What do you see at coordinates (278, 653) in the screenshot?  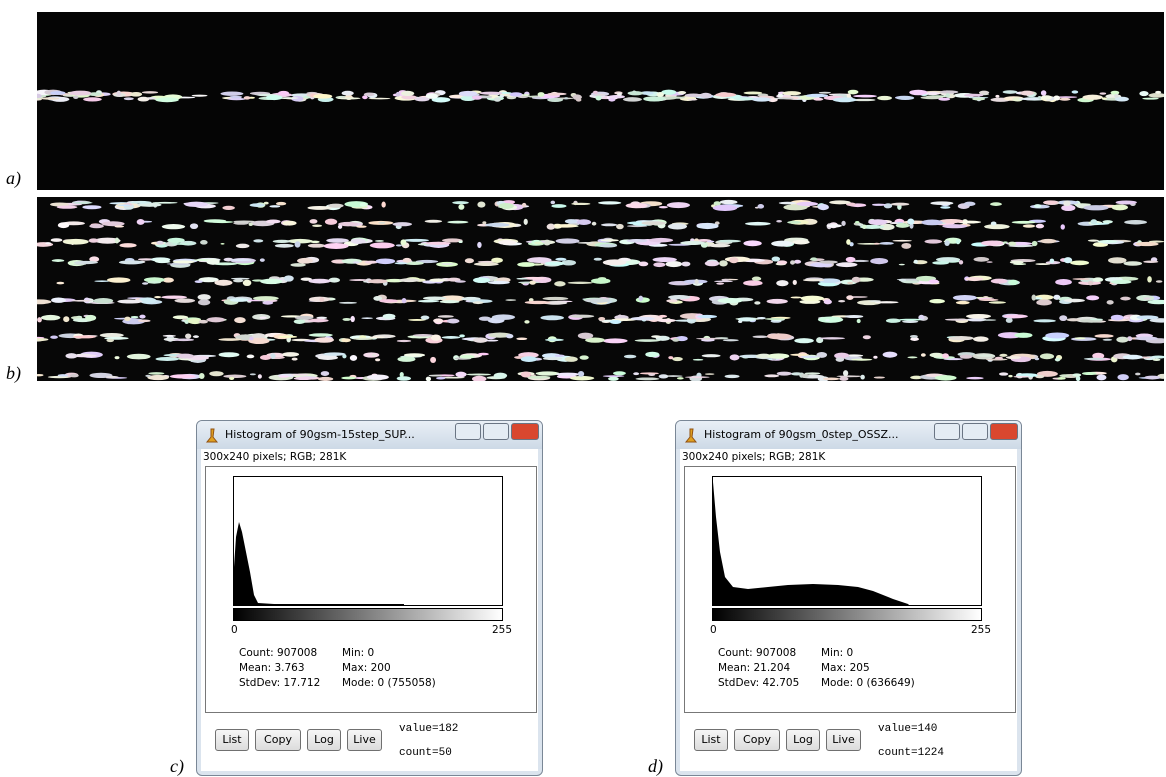 I see `stat: Count: 907008` at bounding box center [278, 653].